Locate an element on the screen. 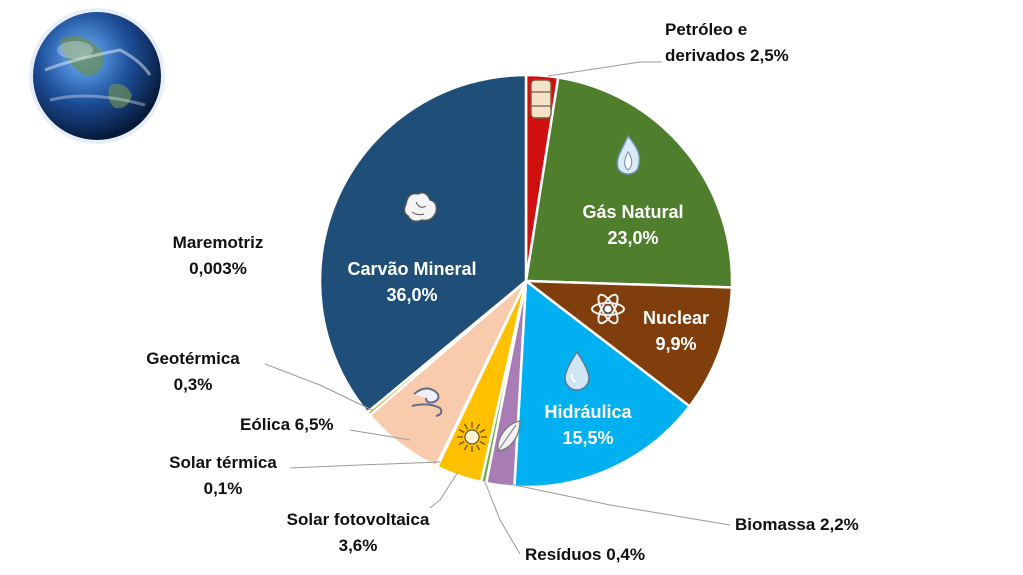 The height and width of the screenshot is (575, 1023). slice-label-line: 0,3% is located at coordinates (193, 384).